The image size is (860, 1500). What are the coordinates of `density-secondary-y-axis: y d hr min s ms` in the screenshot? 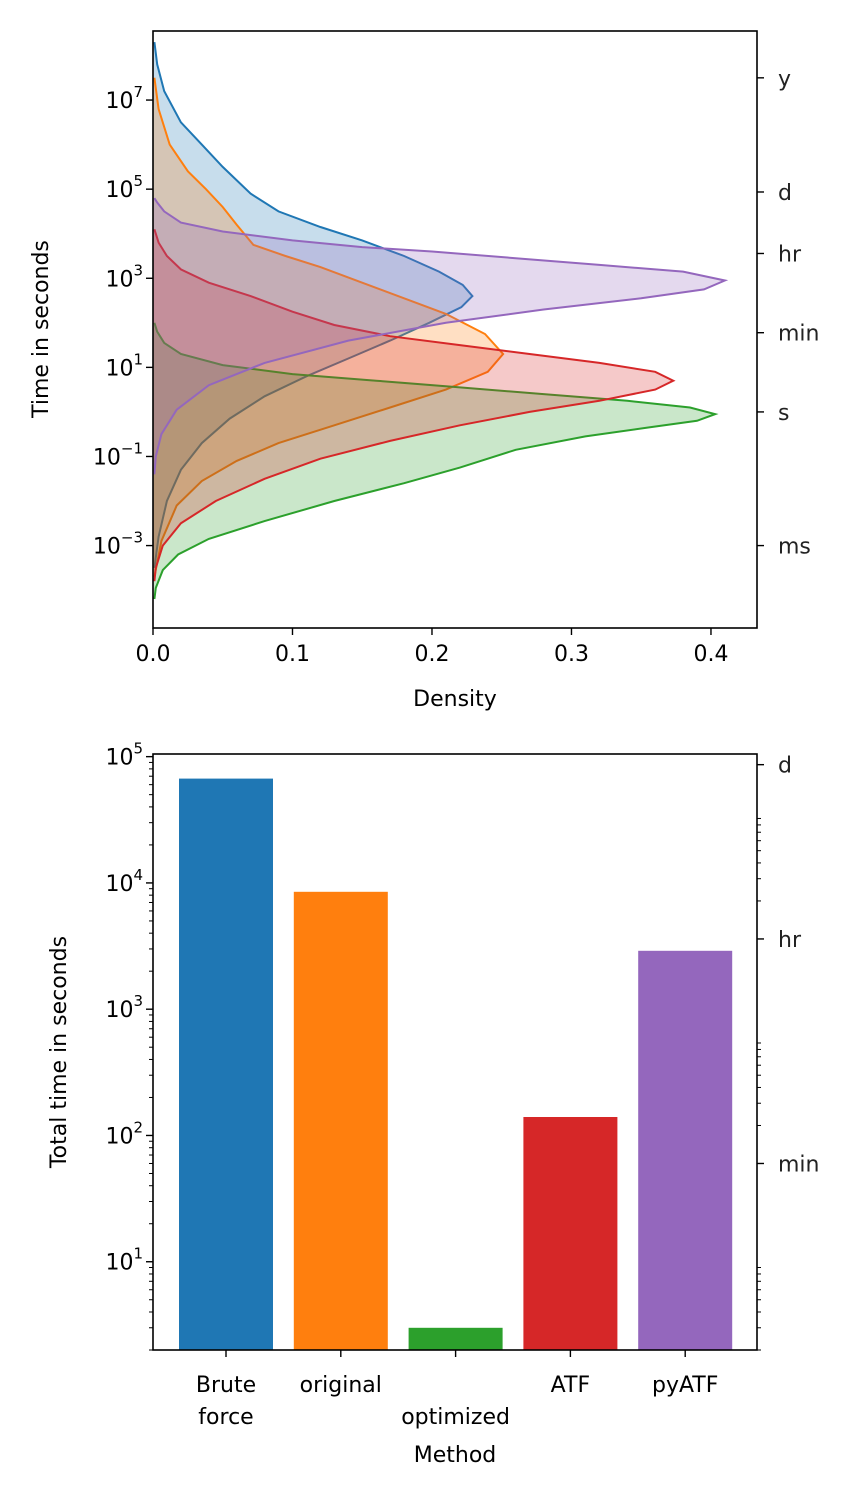 It's located at (788, 313).